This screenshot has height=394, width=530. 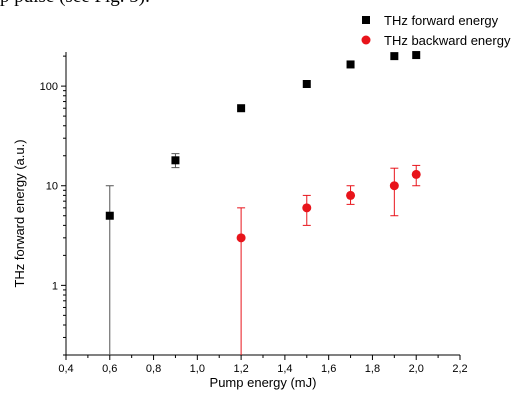 What do you see at coordinates (263, 382) in the screenshot?
I see `x-axis-title: Pump energy (mJ)` at bounding box center [263, 382].